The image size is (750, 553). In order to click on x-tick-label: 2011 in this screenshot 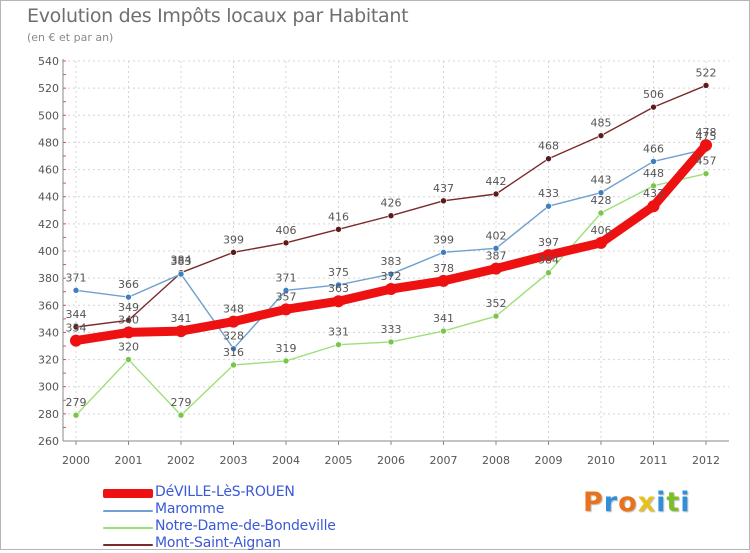, I will do `click(654, 460)`.